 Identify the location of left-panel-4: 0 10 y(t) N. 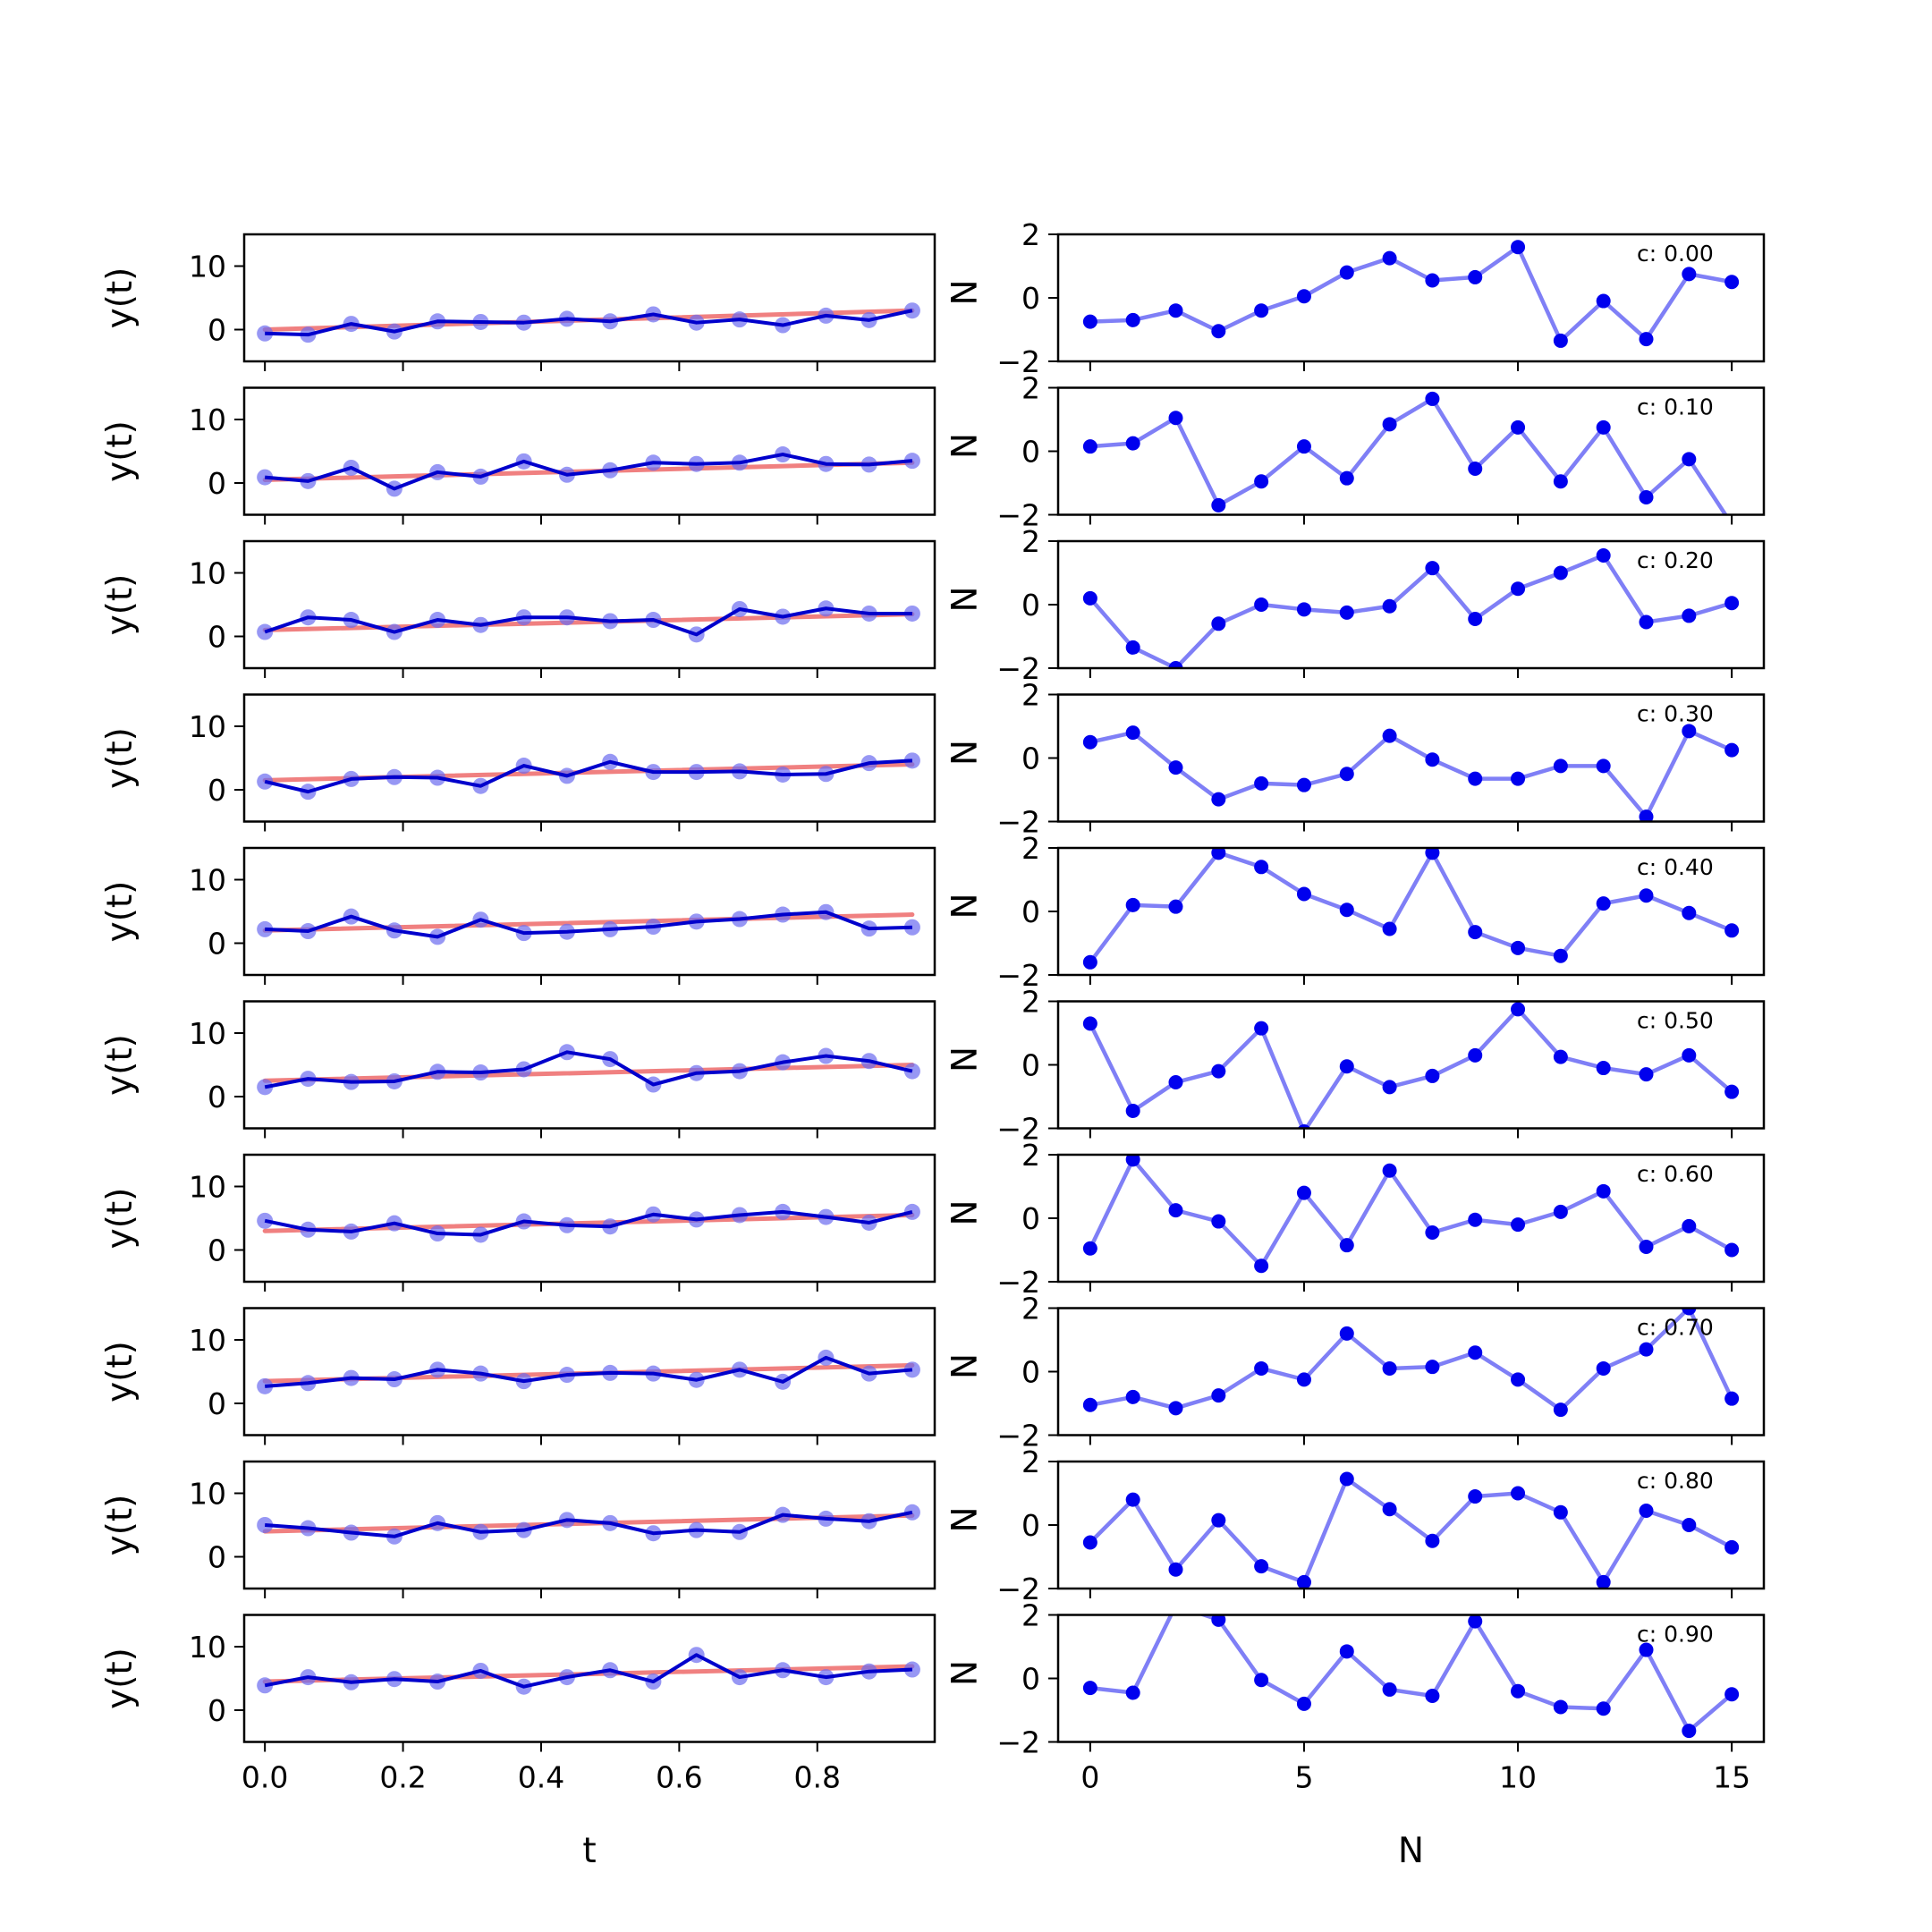
(541, 915).